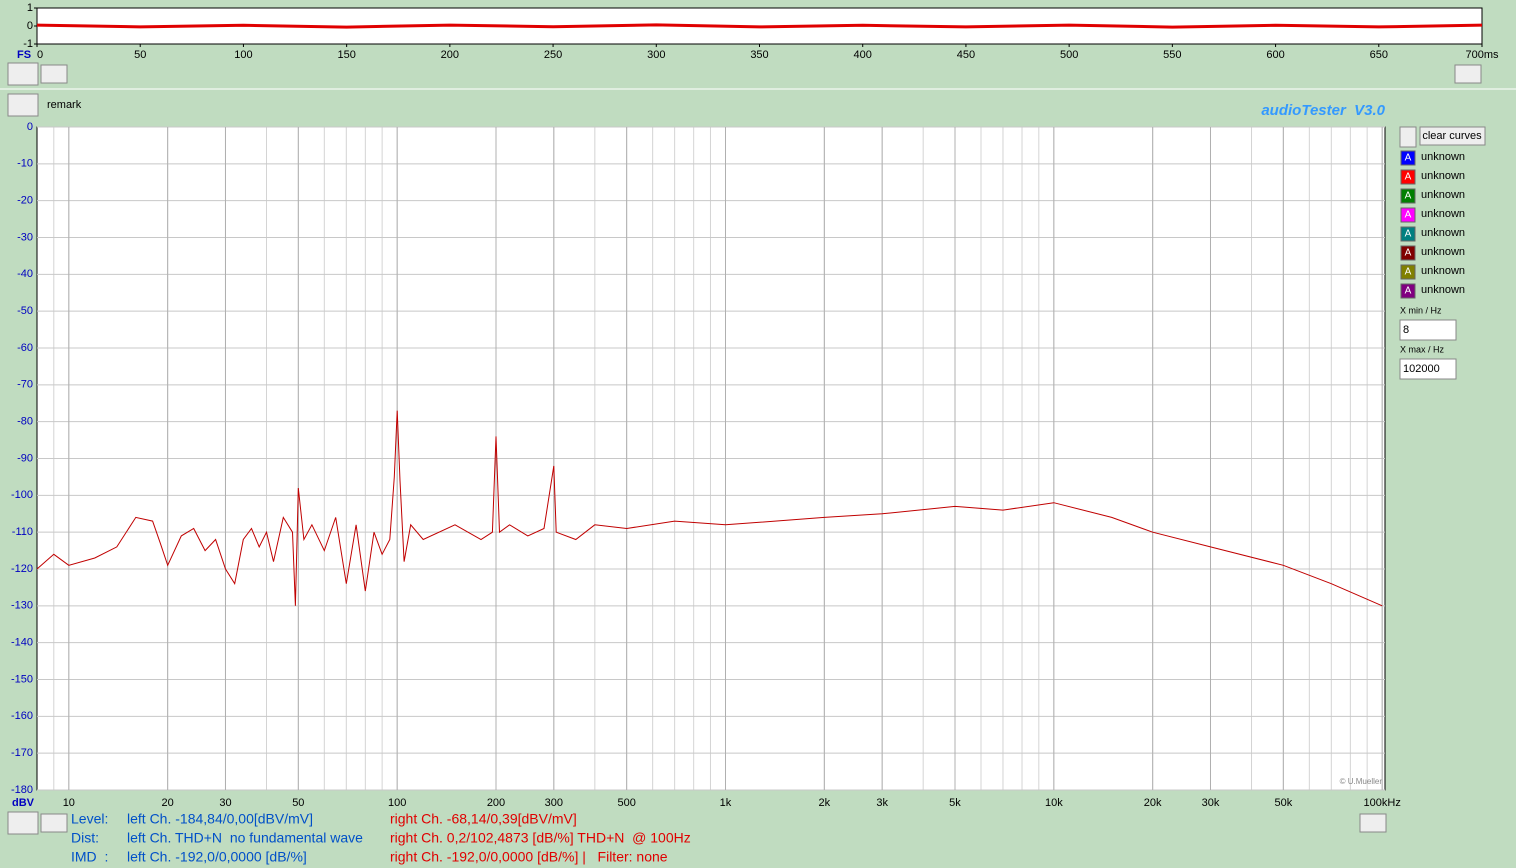 The height and width of the screenshot is (868, 1516). What do you see at coordinates (22, 716) in the screenshot?
I see `y-tick-label: -160` at bounding box center [22, 716].